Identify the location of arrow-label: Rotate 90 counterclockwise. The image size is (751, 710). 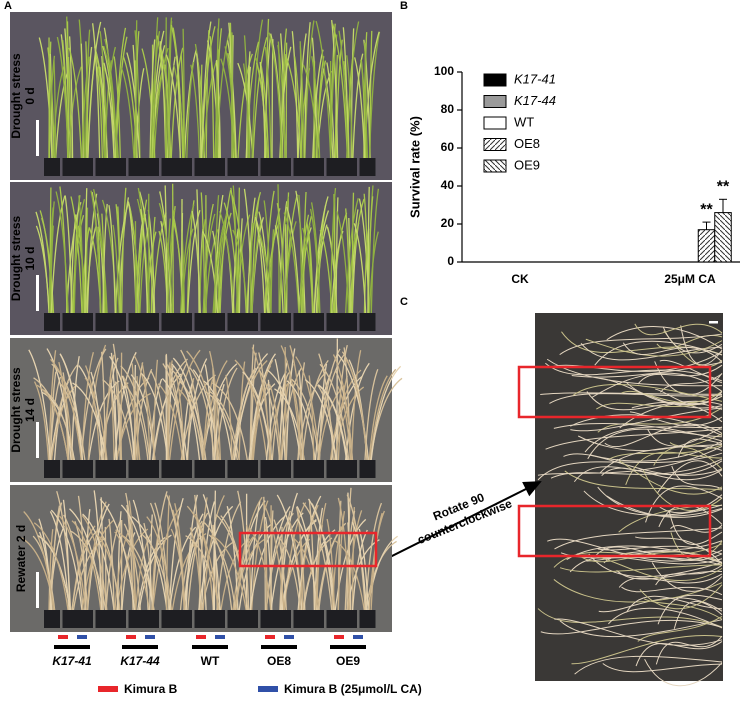
(461, 514).